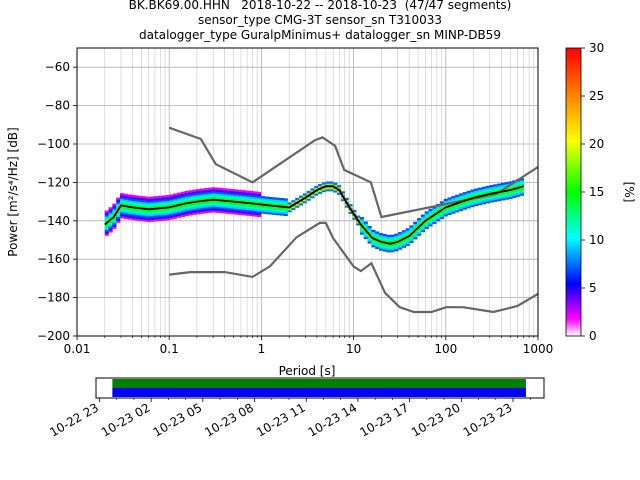 This screenshot has height=480, width=640. What do you see at coordinates (229, 419) in the screenshot?
I see `time-tick-label: 10-23 08` at bounding box center [229, 419].